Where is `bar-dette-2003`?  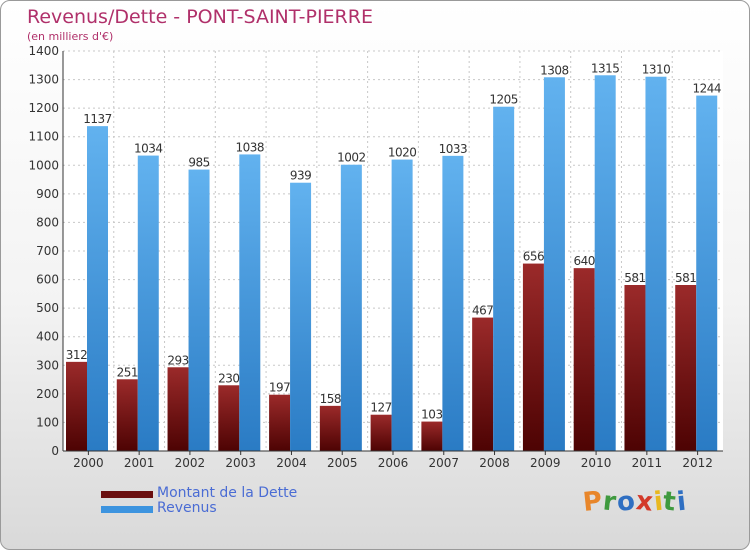 bar-dette-2003 is located at coordinates (229, 418).